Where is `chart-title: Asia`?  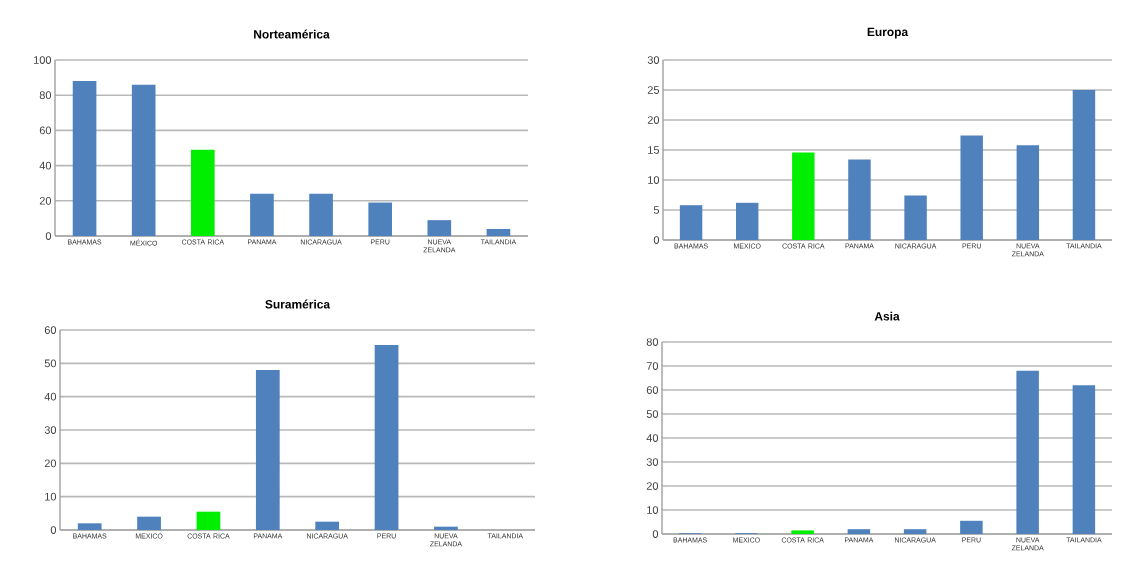 chart-title: Asia is located at coordinates (887, 316).